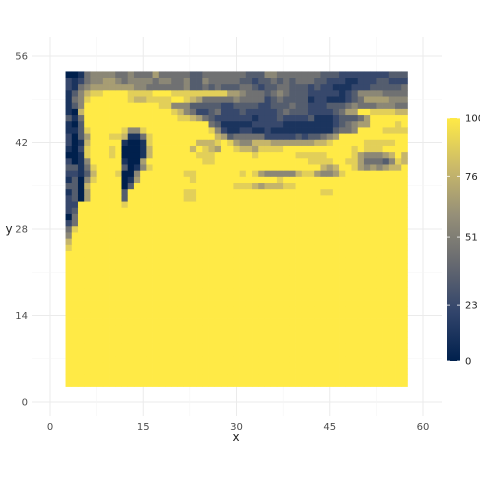  Describe the element at coordinates (472, 119) in the screenshot. I see `legend-label: 100` at that location.